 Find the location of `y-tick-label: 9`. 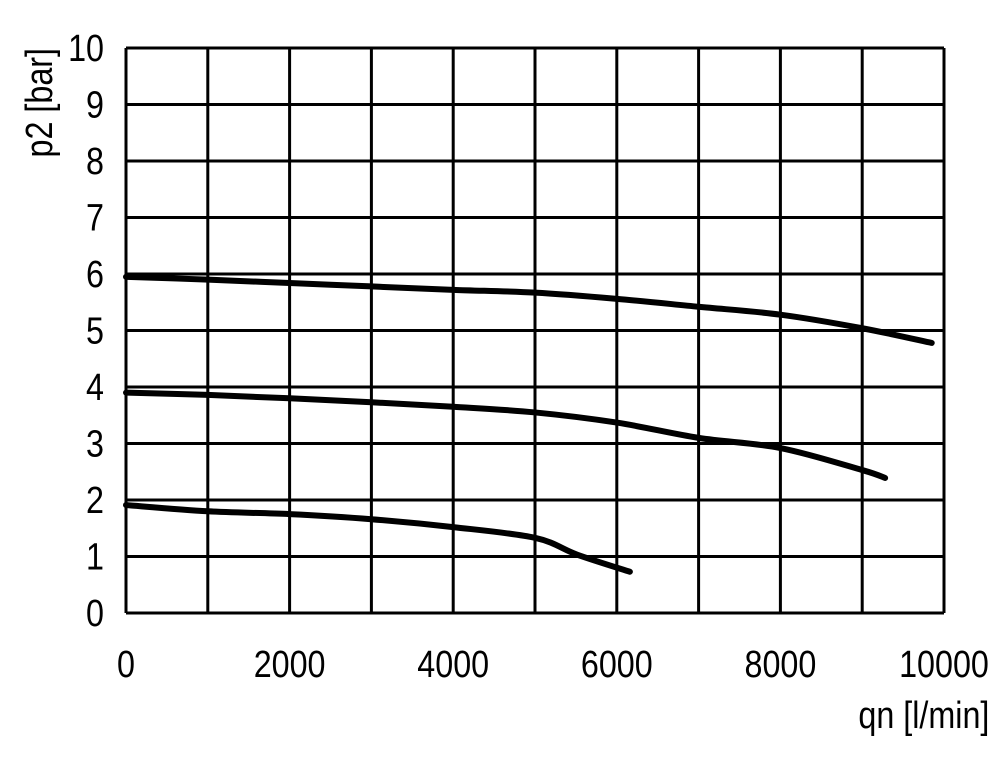

y-tick-label: 9 is located at coordinates (95, 105).